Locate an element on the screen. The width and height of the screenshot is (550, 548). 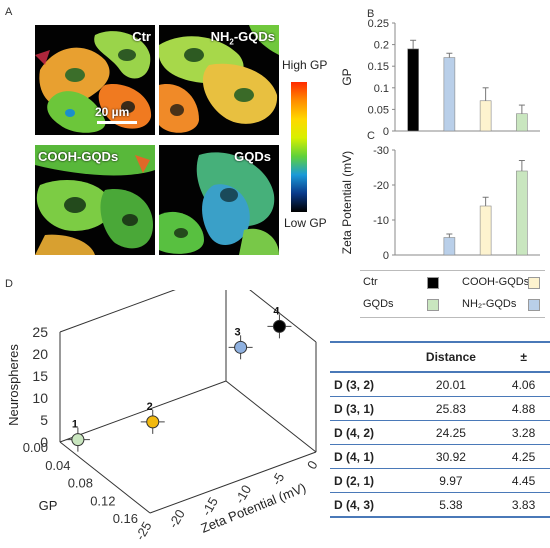
table-row: D (3, 2) 20.01 4.06 is located at coordinates (440, 384).